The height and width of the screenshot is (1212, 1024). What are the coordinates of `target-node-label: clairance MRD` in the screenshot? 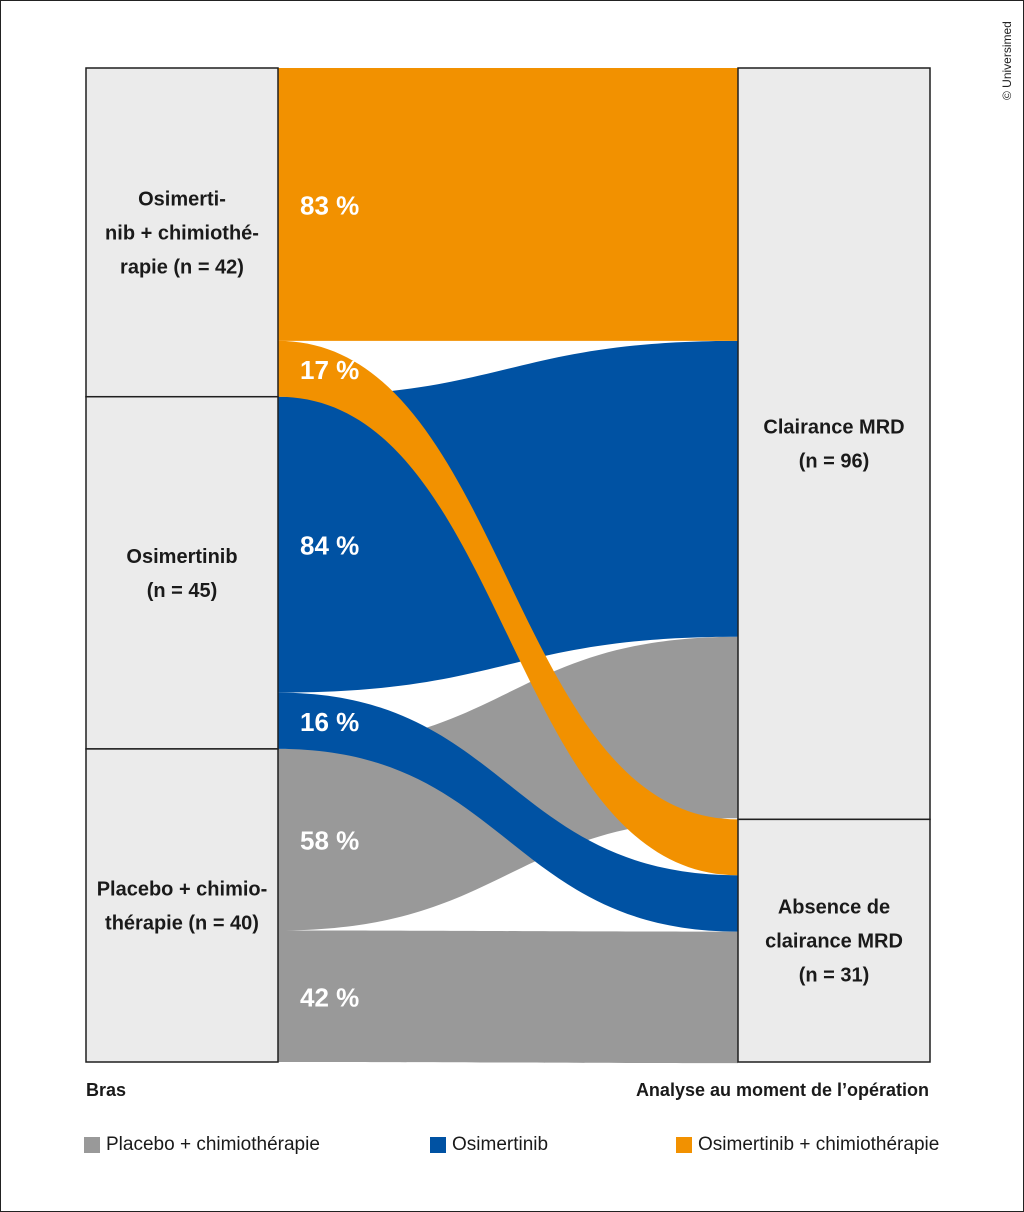 It's located at (834, 942).